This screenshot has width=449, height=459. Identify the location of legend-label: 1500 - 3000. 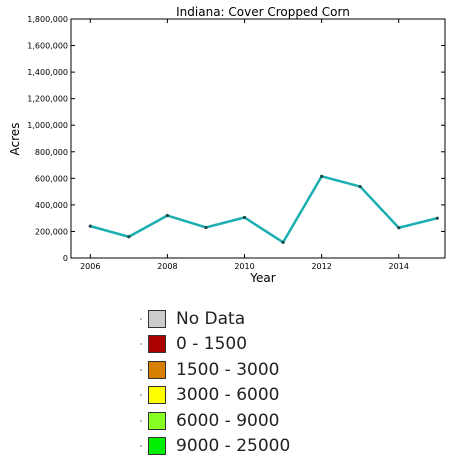
(228, 369).